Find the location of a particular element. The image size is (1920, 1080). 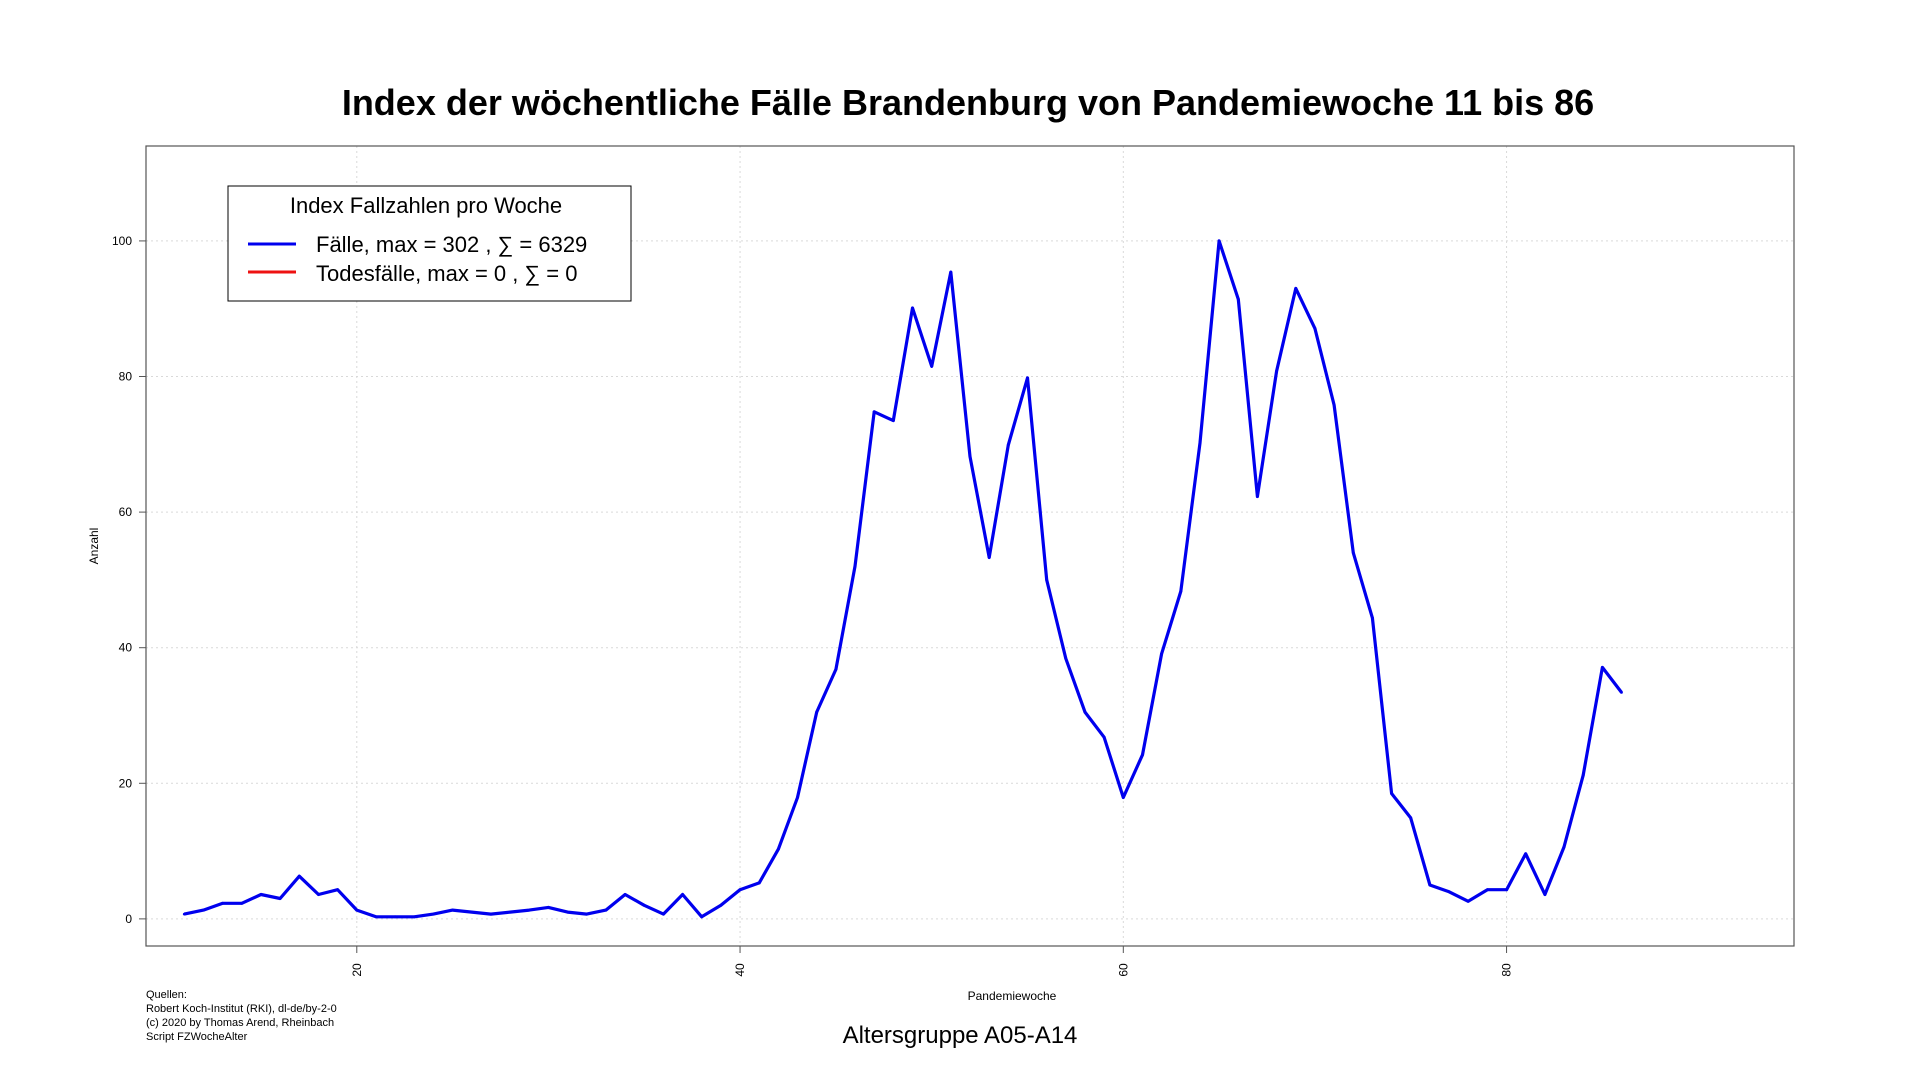

y-axis-label: Anzahl is located at coordinates (94, 546).